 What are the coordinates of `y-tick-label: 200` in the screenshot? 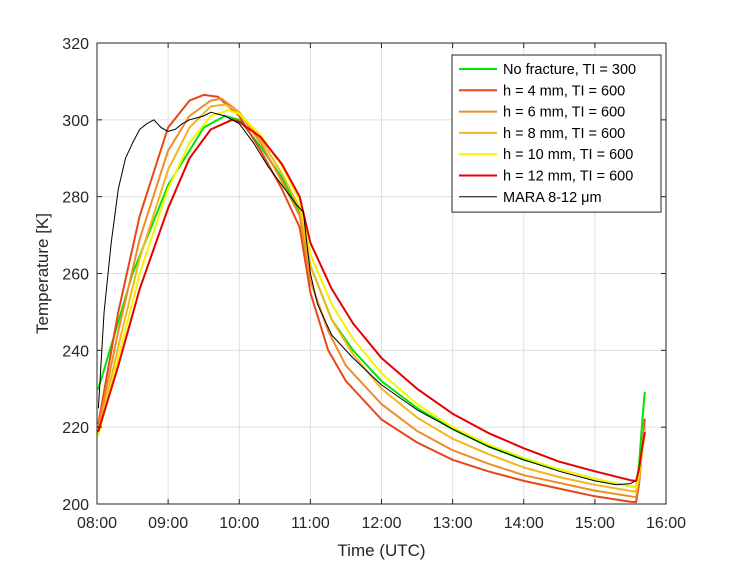 It's located at (75, 505).